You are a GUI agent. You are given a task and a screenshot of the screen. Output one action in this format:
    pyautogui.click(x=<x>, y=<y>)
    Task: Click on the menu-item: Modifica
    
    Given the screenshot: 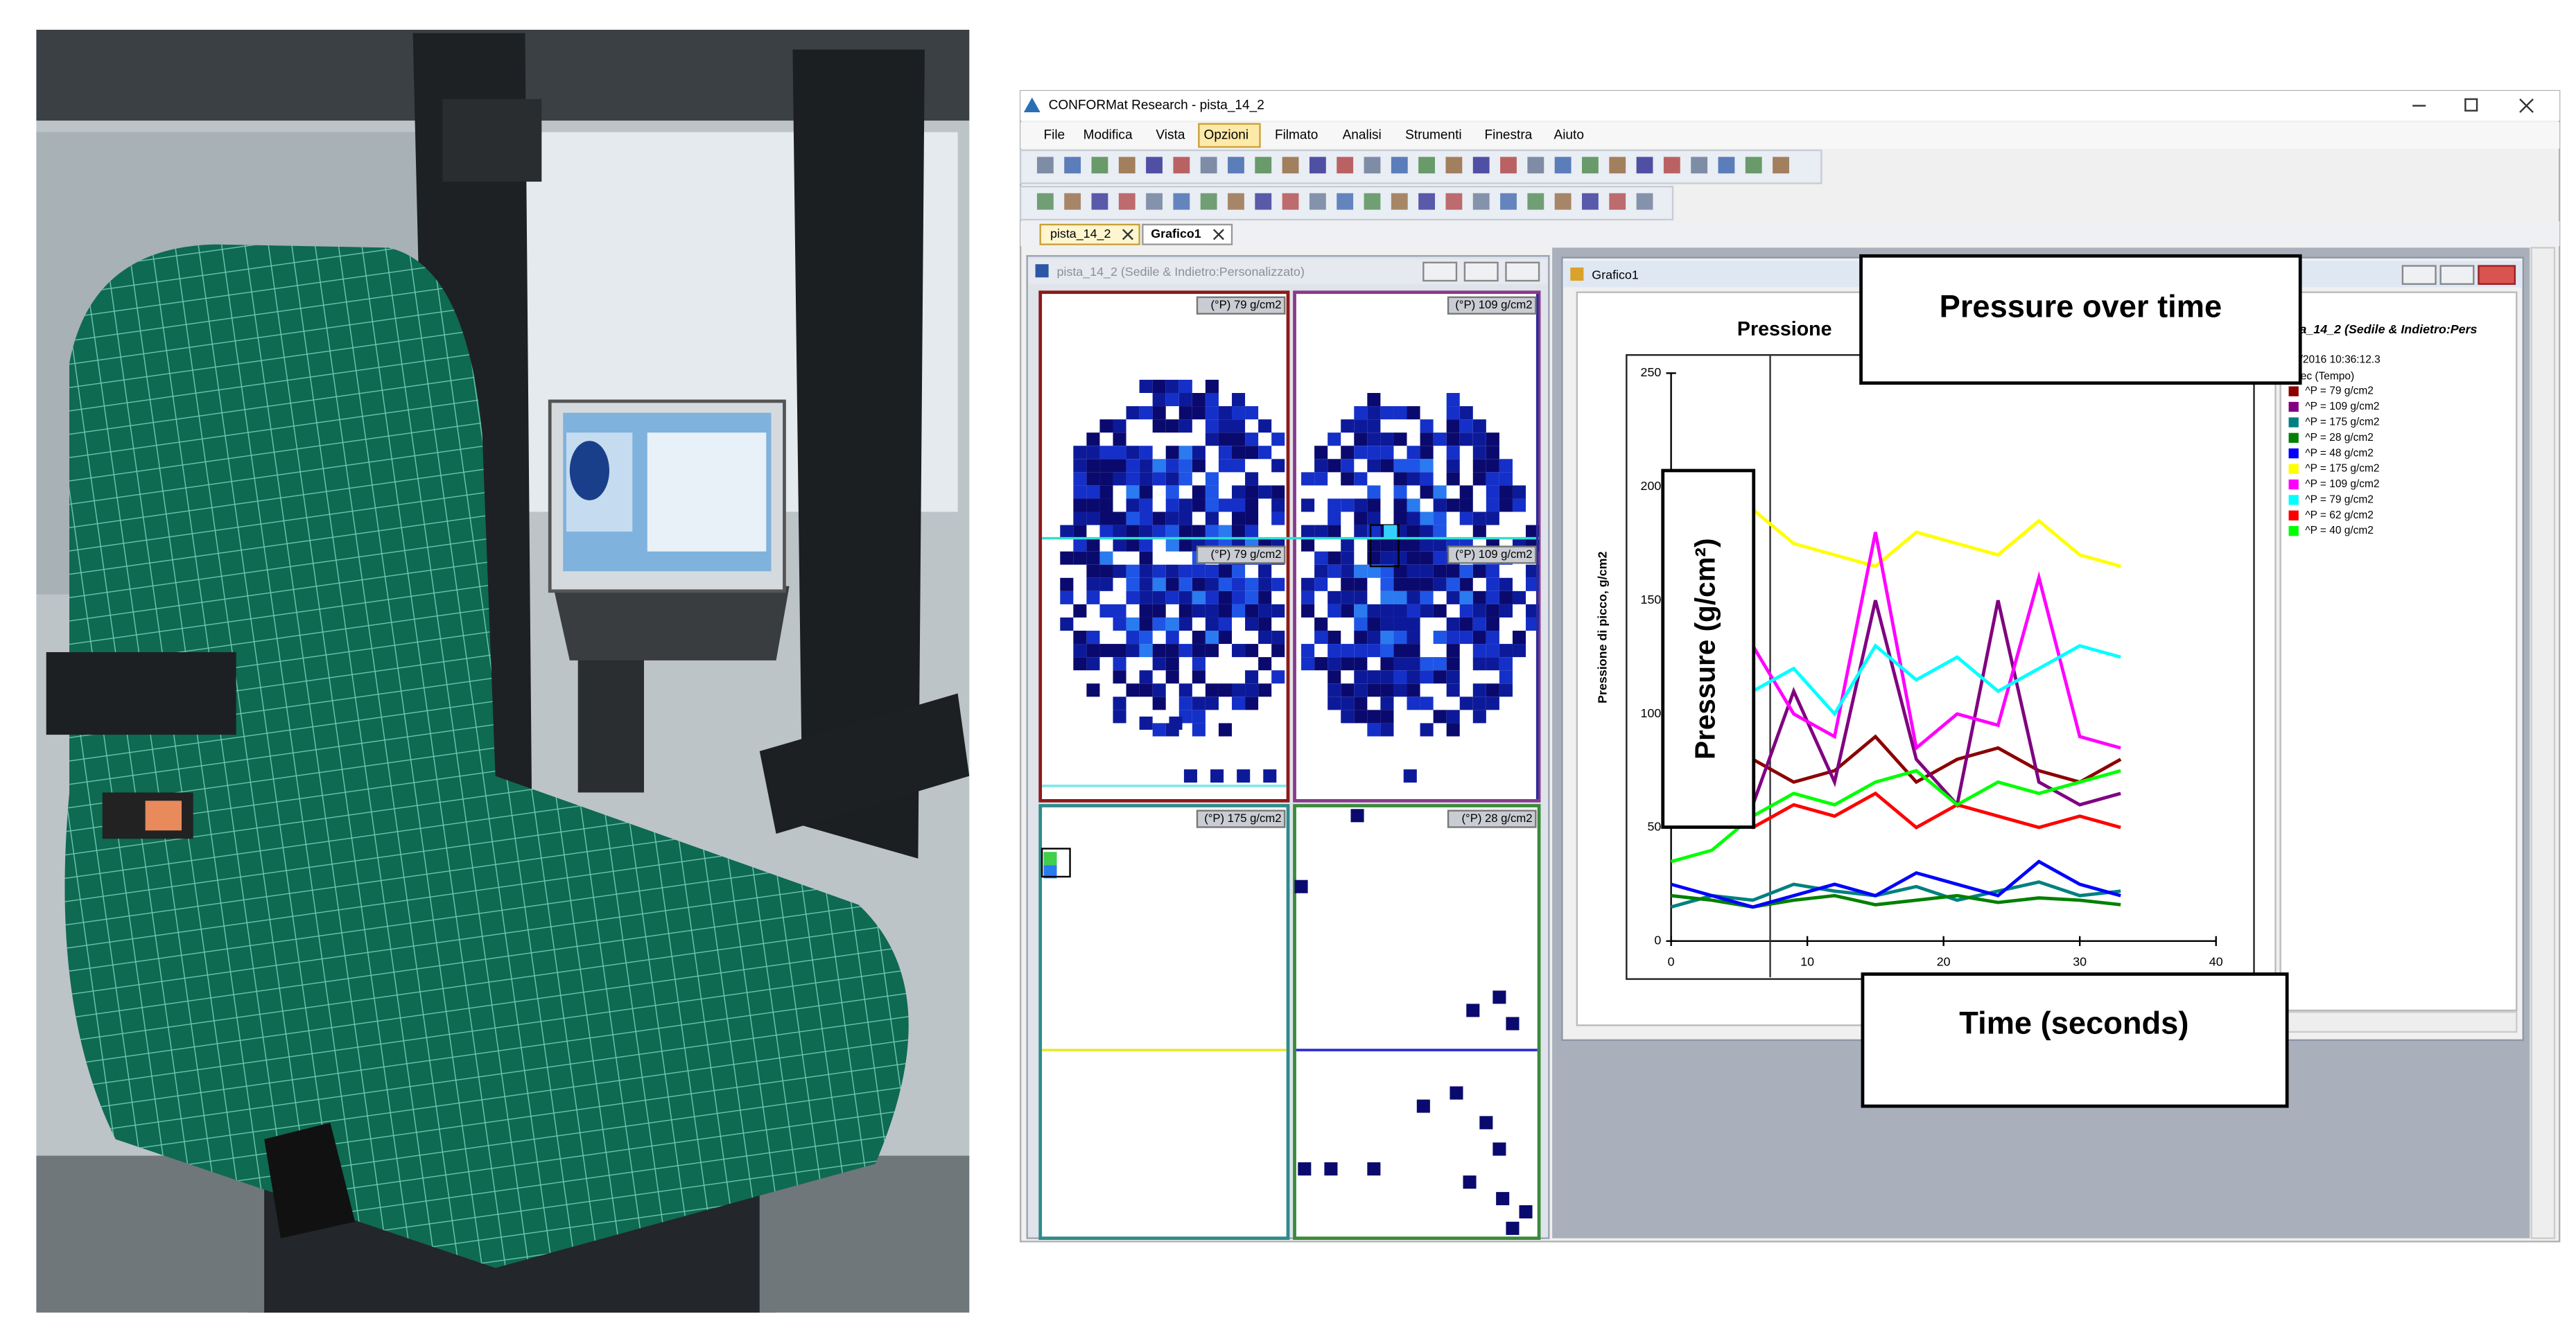 What is the action you would take?
    pyautogui.click(x=1108, y=135)
    